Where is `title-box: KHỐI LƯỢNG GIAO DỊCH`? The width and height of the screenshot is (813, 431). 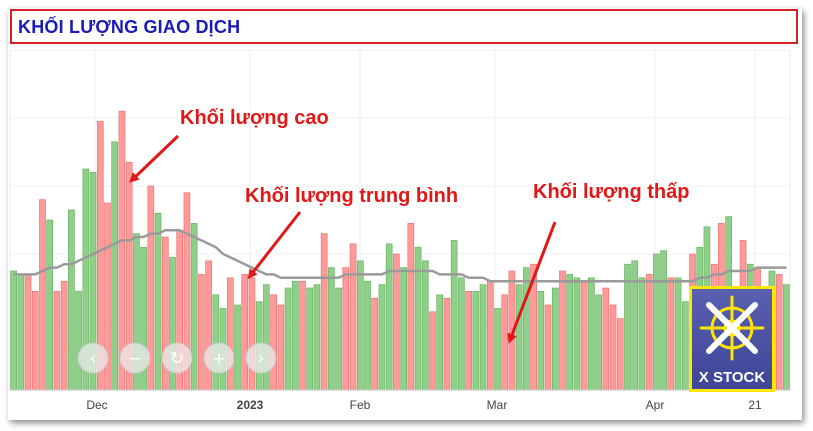
title-box: KHỐI LƯỢNG GIAO DỊCH is located at coordinates (404, 26).